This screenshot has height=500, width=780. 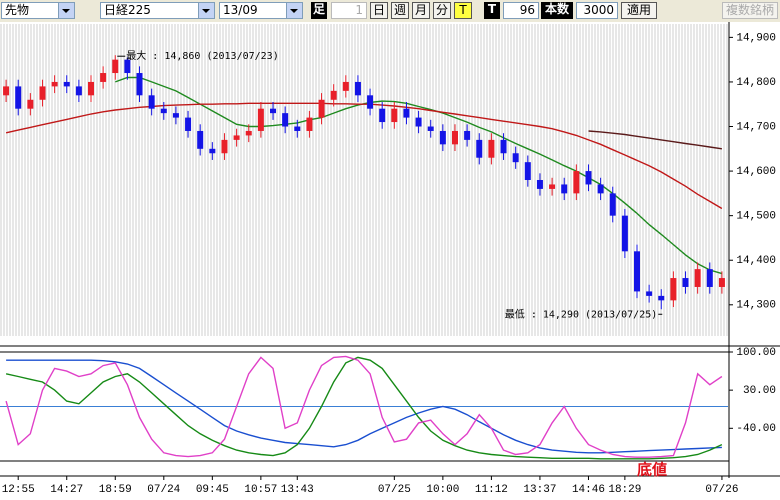 What do you see at coordinates (163, 490) in the screenshot?
I see `x-tick-label: 07/24` at bounding box center [163, 490].